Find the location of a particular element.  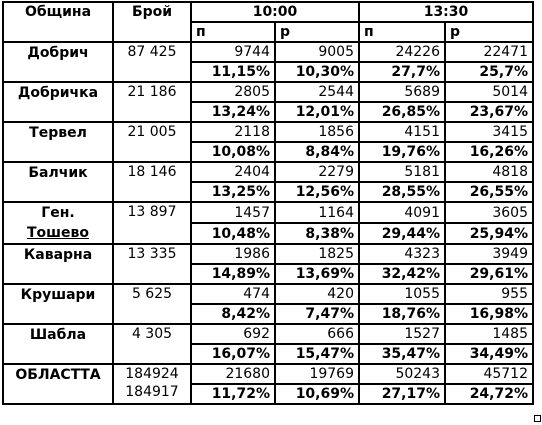

header-count: Брой is located at coordinates (152, 22).